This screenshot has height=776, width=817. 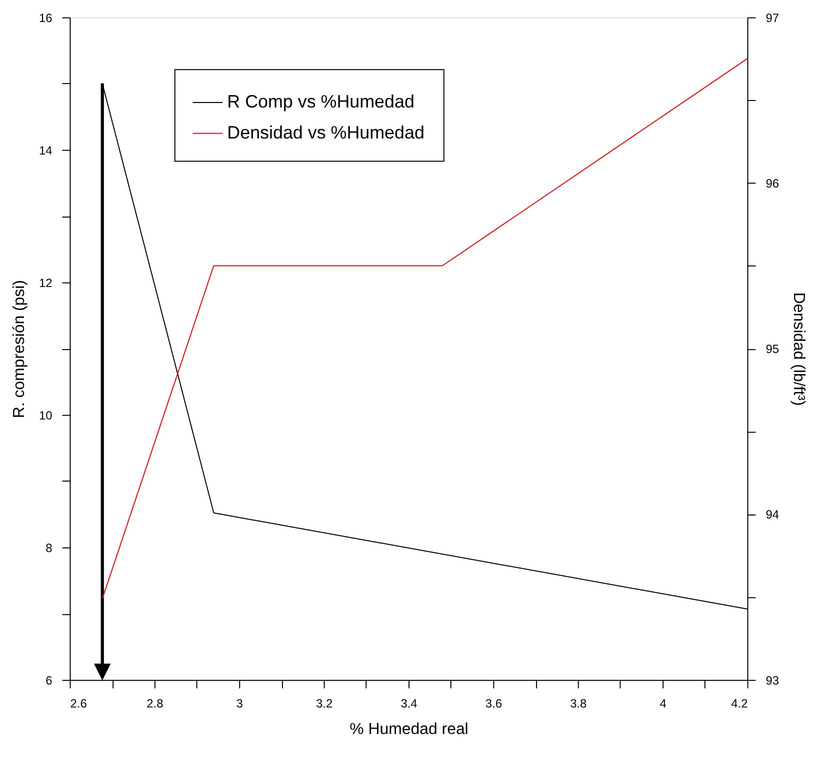 What do you see at coordinates (49, 680) in the screenshot?
I see `y-tick-label: 6` at bounding box center [49, 680].